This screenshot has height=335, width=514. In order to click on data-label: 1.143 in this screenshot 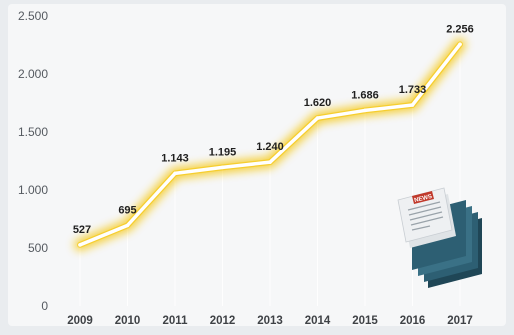, I will do `click(175, 158)`.